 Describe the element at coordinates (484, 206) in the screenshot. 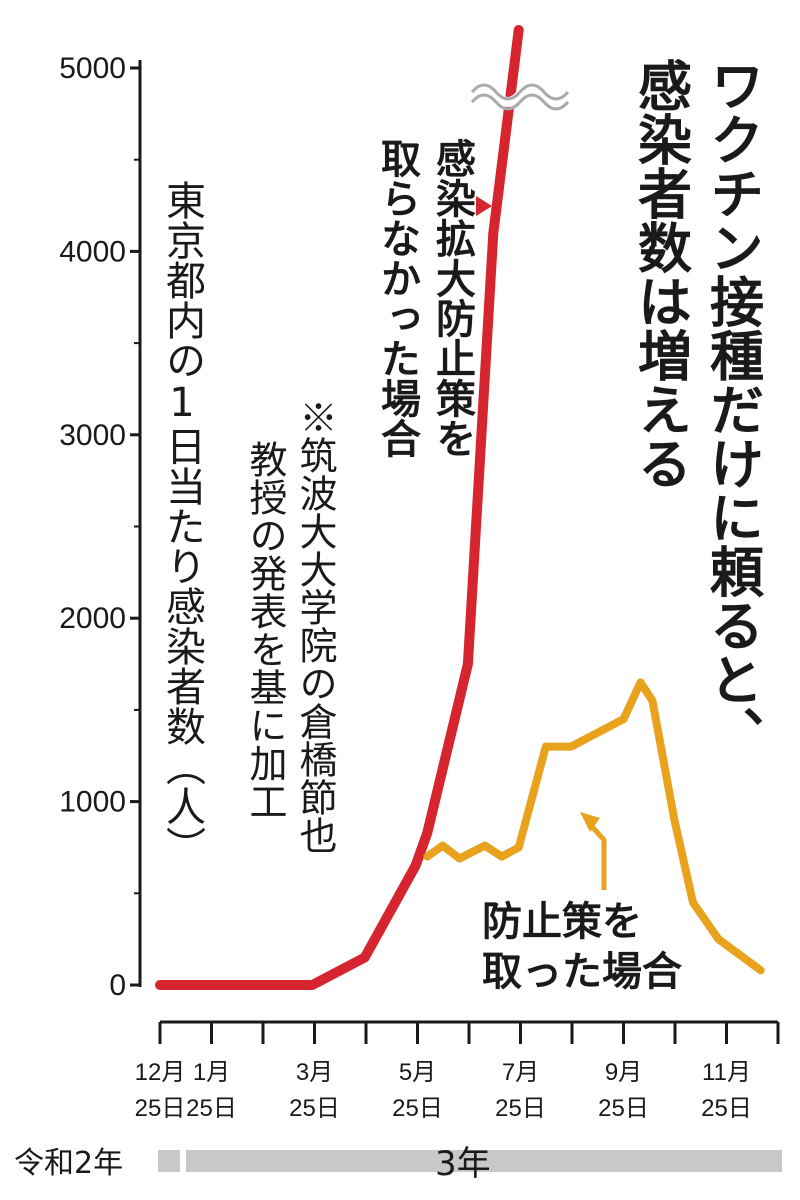

I see `red-annotation-pointer` at that location.